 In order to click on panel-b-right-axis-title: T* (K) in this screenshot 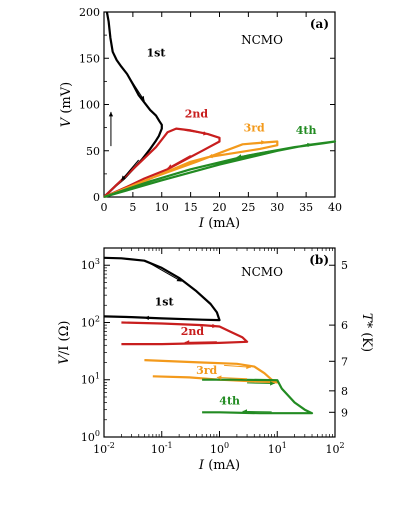, I will do `click(366, 332)`.